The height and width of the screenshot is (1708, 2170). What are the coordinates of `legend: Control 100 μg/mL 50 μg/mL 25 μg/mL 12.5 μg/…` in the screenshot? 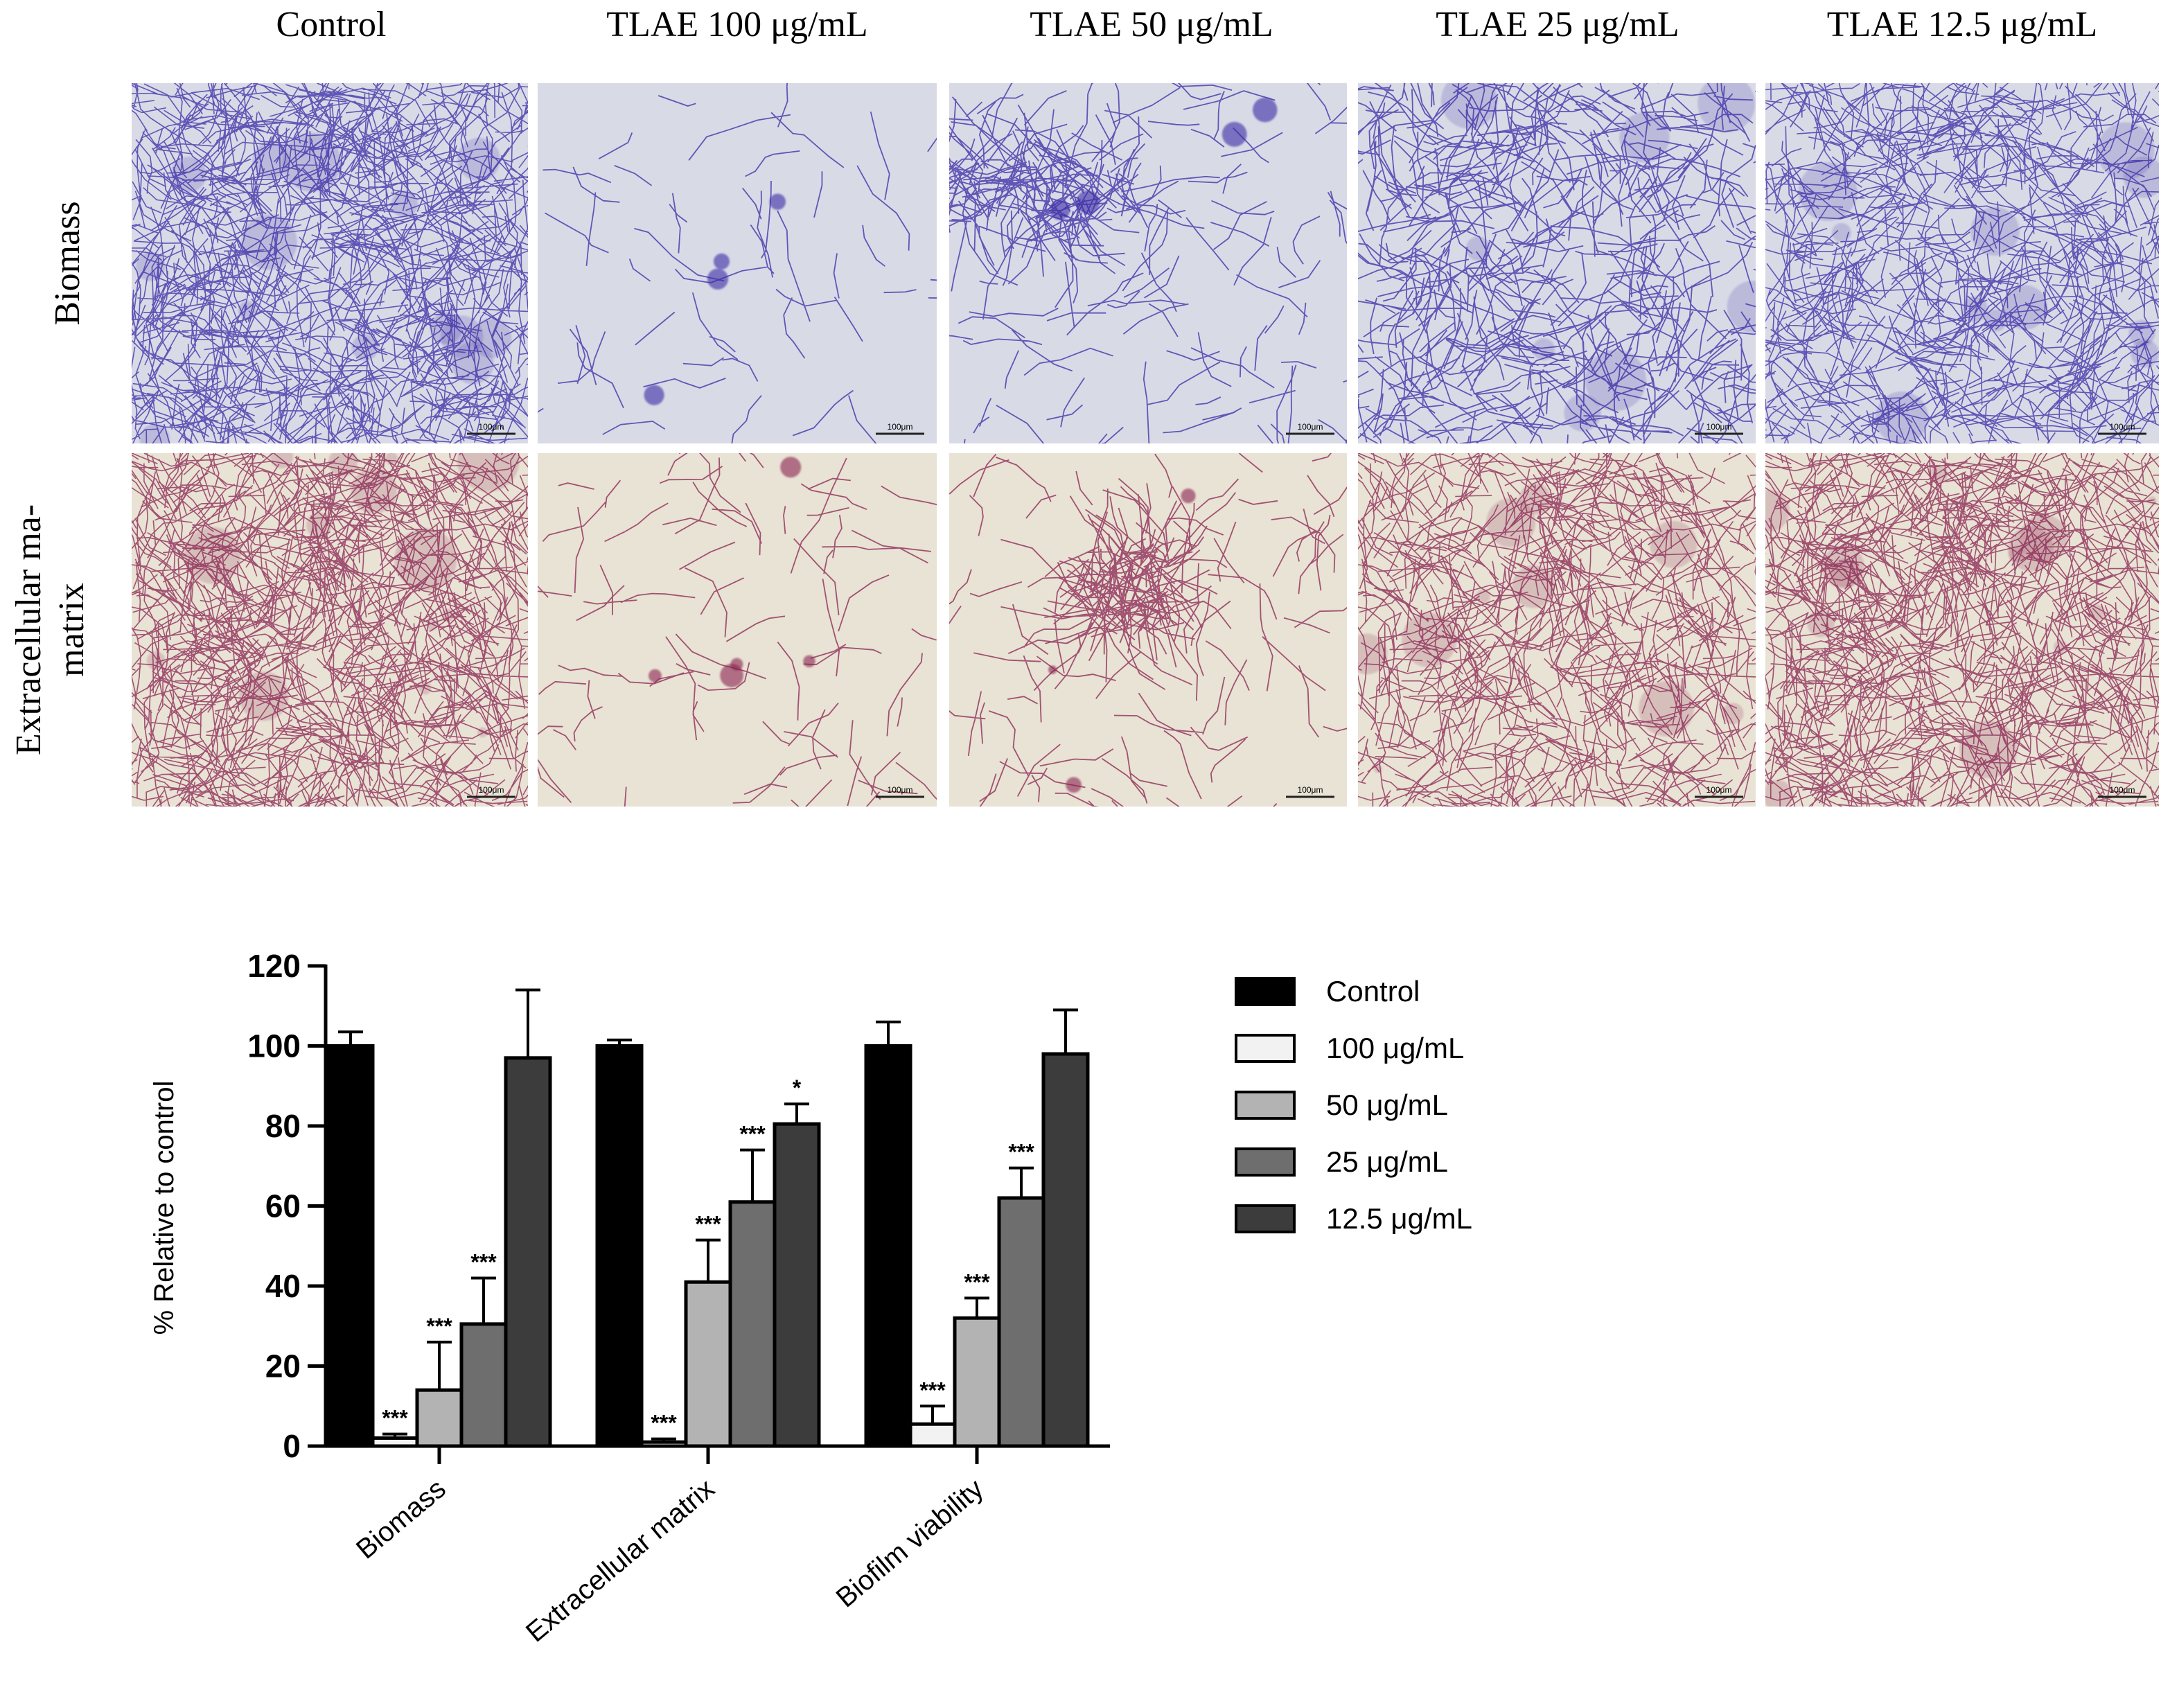 It's located at (1353, 1105).